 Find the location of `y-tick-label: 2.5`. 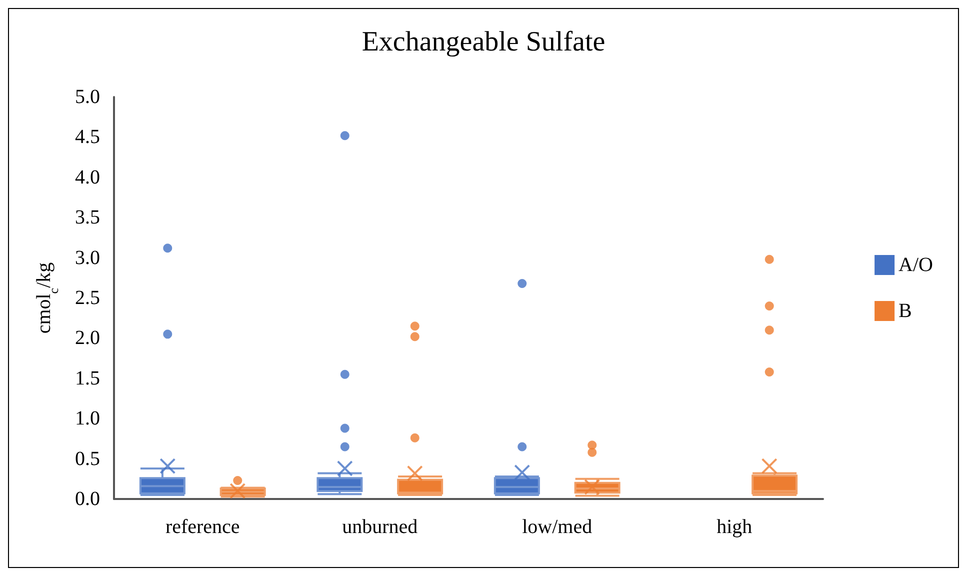

y-tick-label: 2.5 is located at coordinates (87, 298).